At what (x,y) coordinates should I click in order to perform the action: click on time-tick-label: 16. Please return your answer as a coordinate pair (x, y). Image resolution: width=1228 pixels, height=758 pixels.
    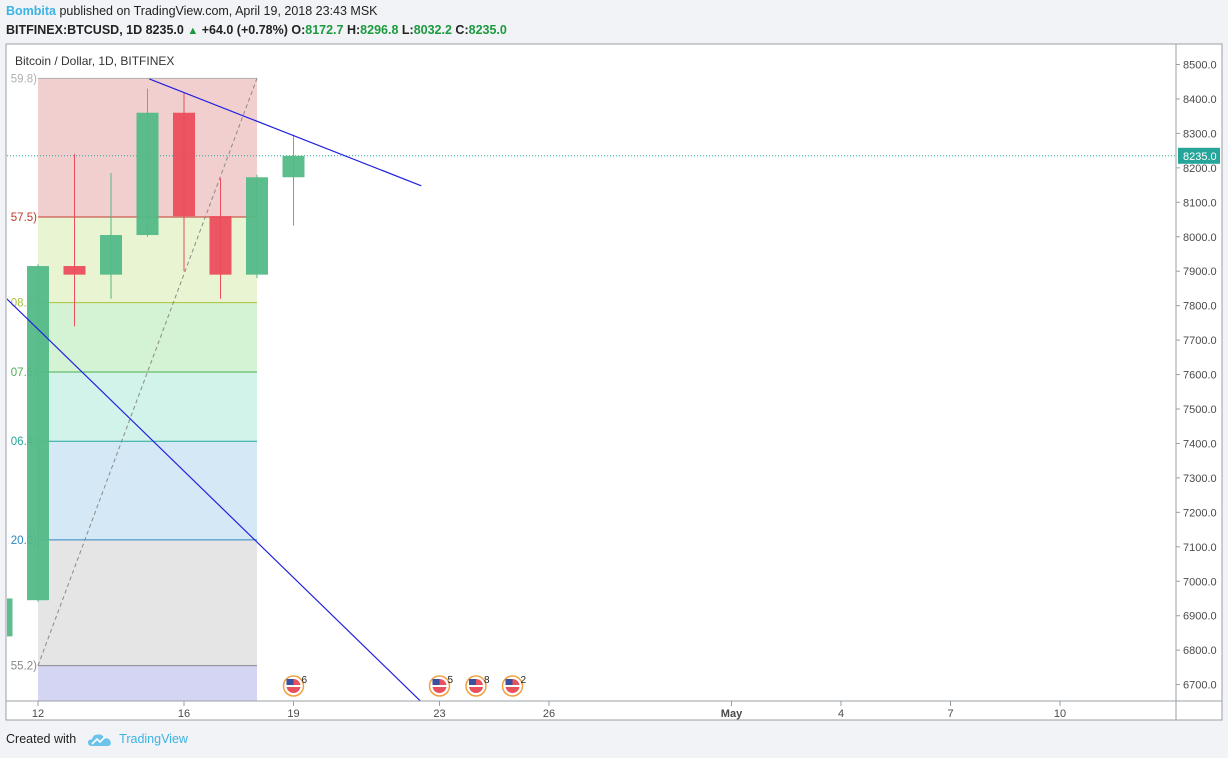
    Looking at the image, I should click on (184, 714).